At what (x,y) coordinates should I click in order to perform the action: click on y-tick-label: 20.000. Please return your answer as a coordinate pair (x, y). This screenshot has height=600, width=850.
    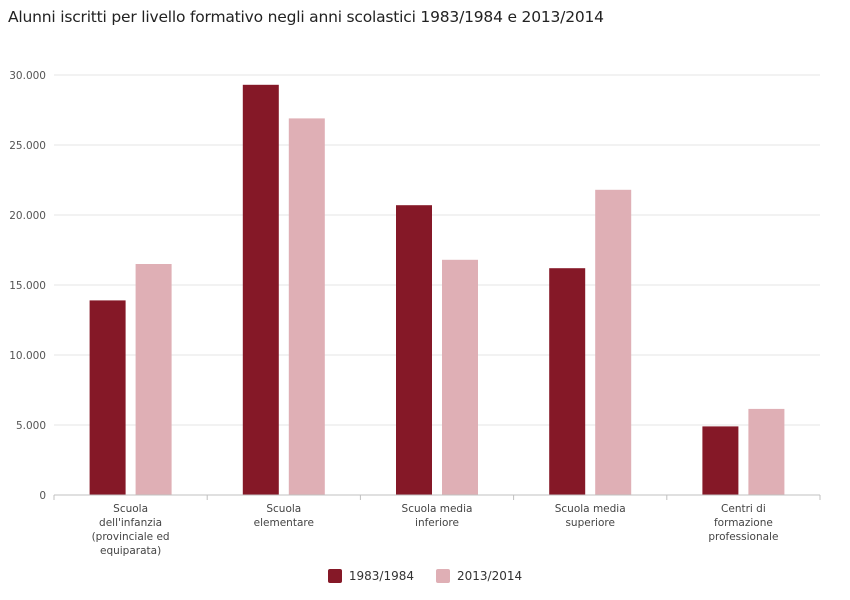
    Looking at the image, I should click on (27, 216).